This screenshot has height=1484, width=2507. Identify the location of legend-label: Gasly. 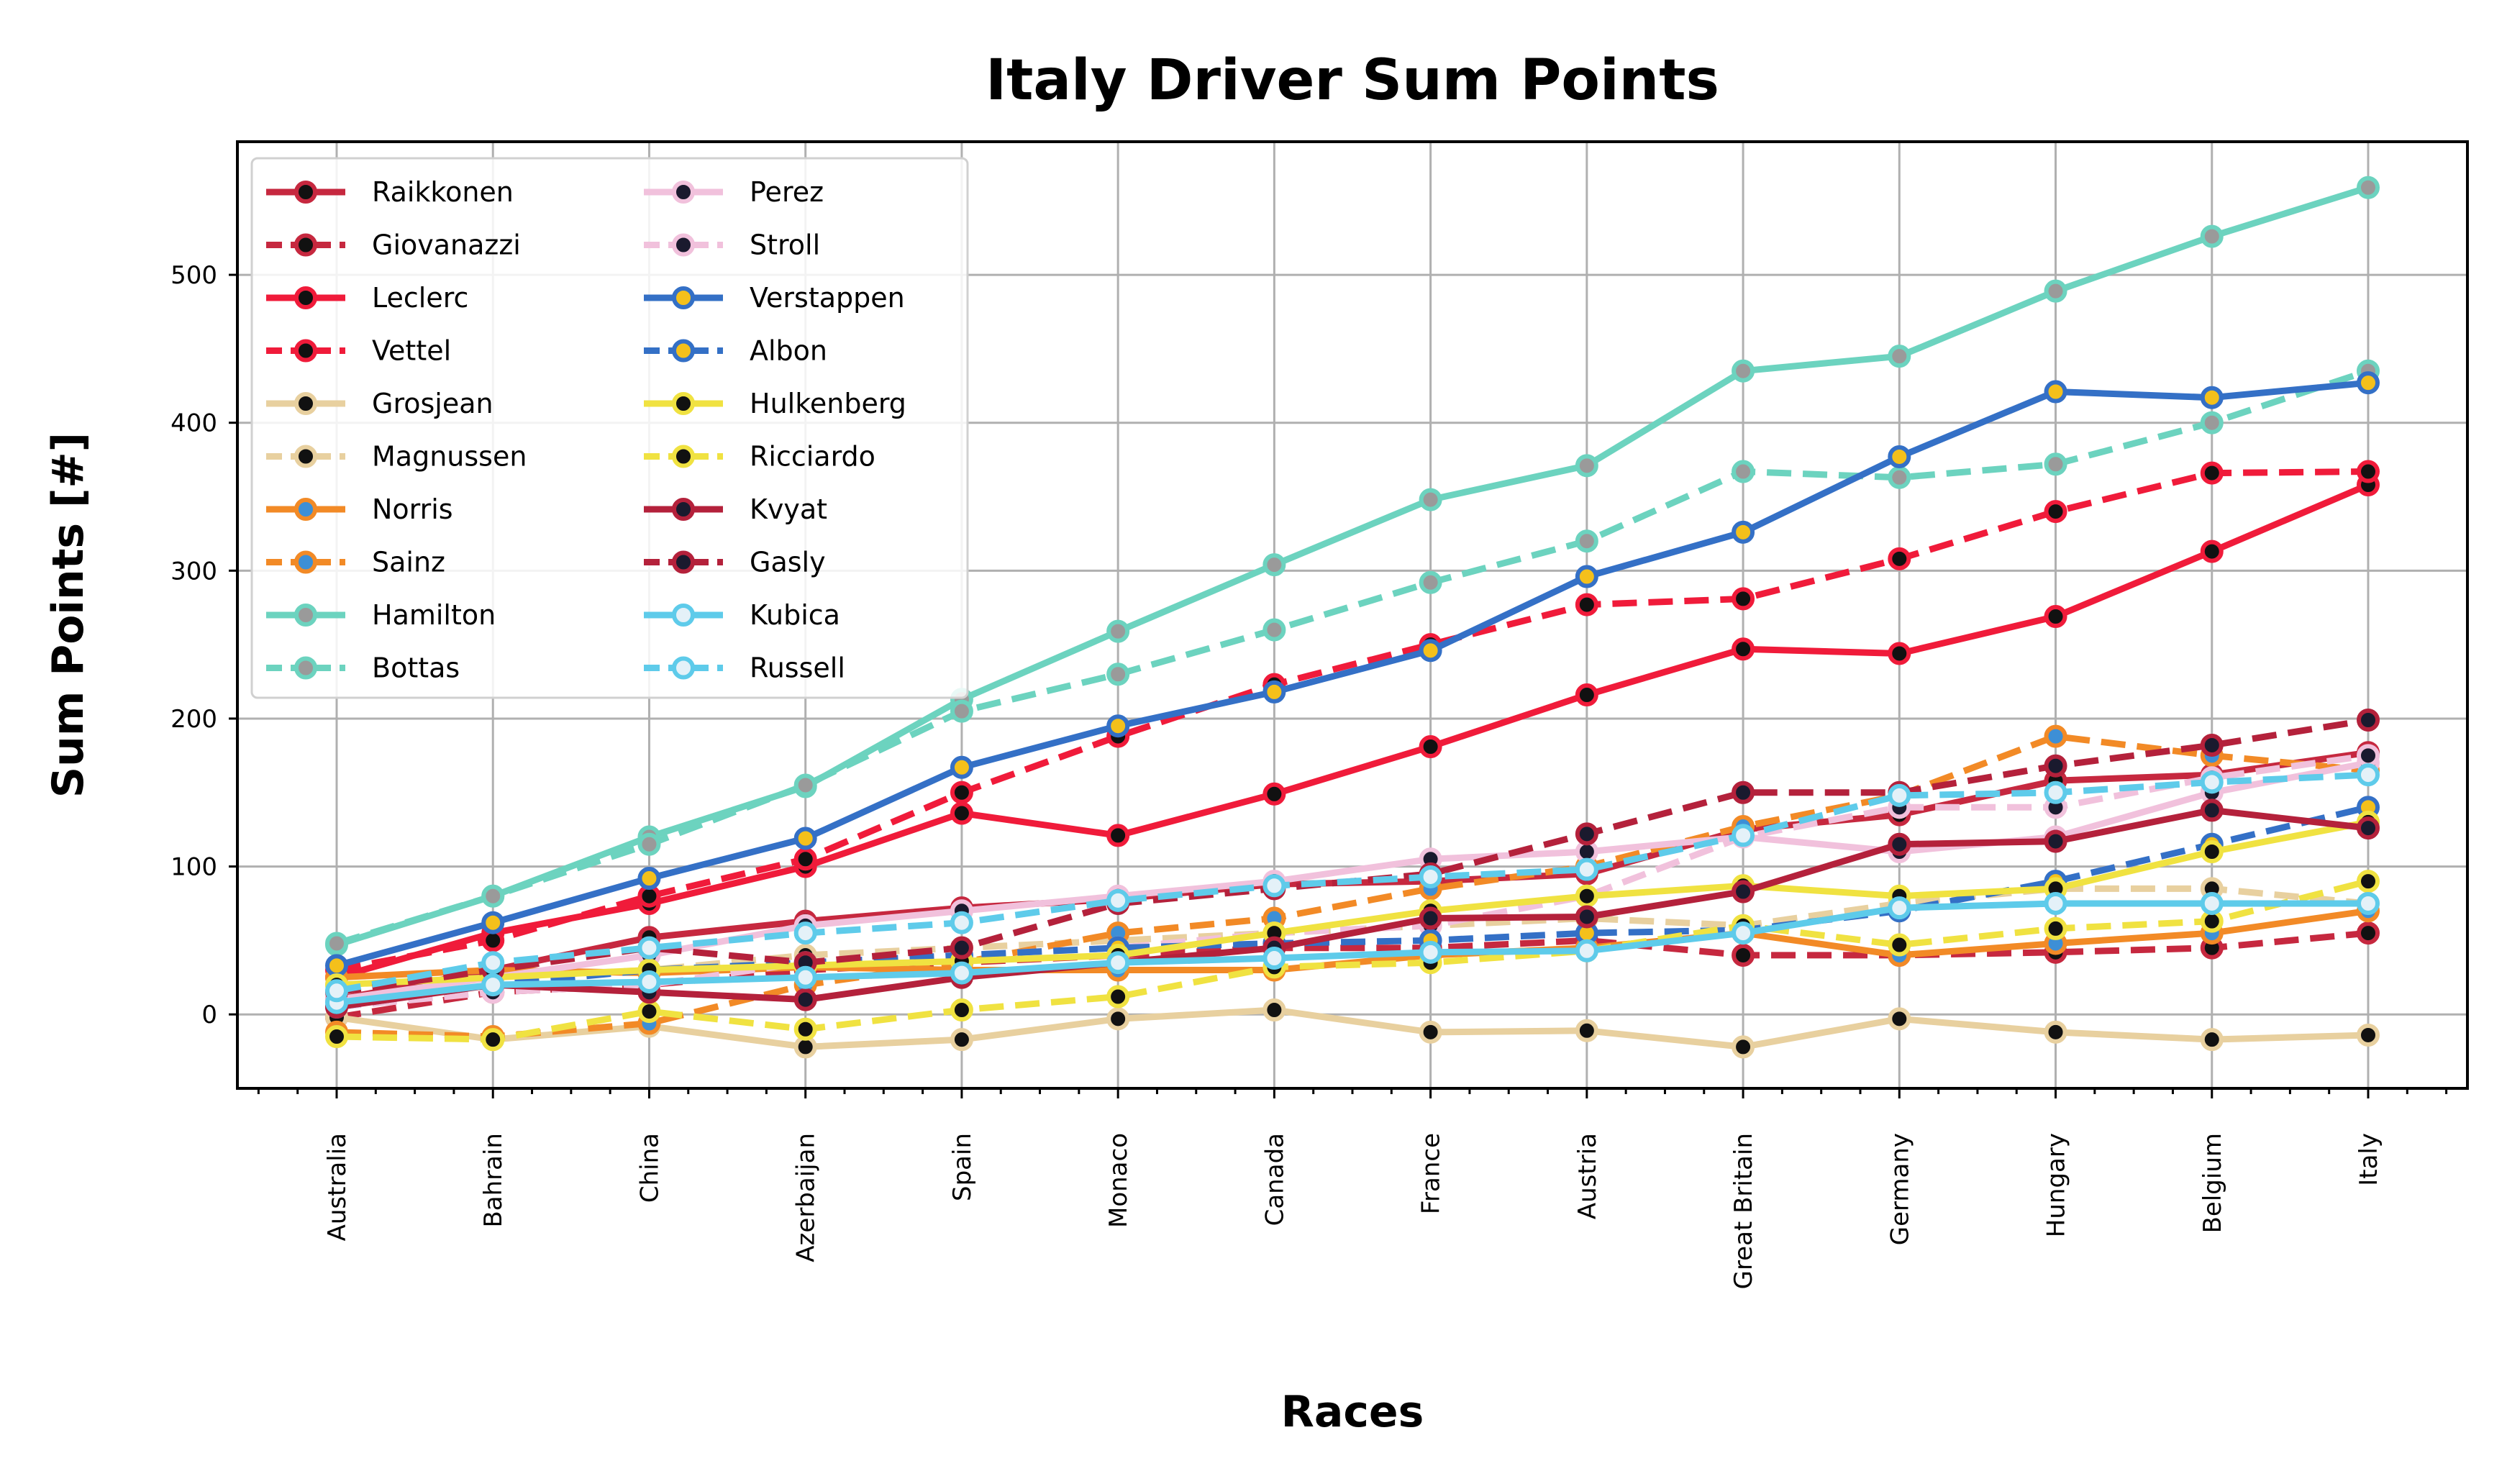
(788, 562).